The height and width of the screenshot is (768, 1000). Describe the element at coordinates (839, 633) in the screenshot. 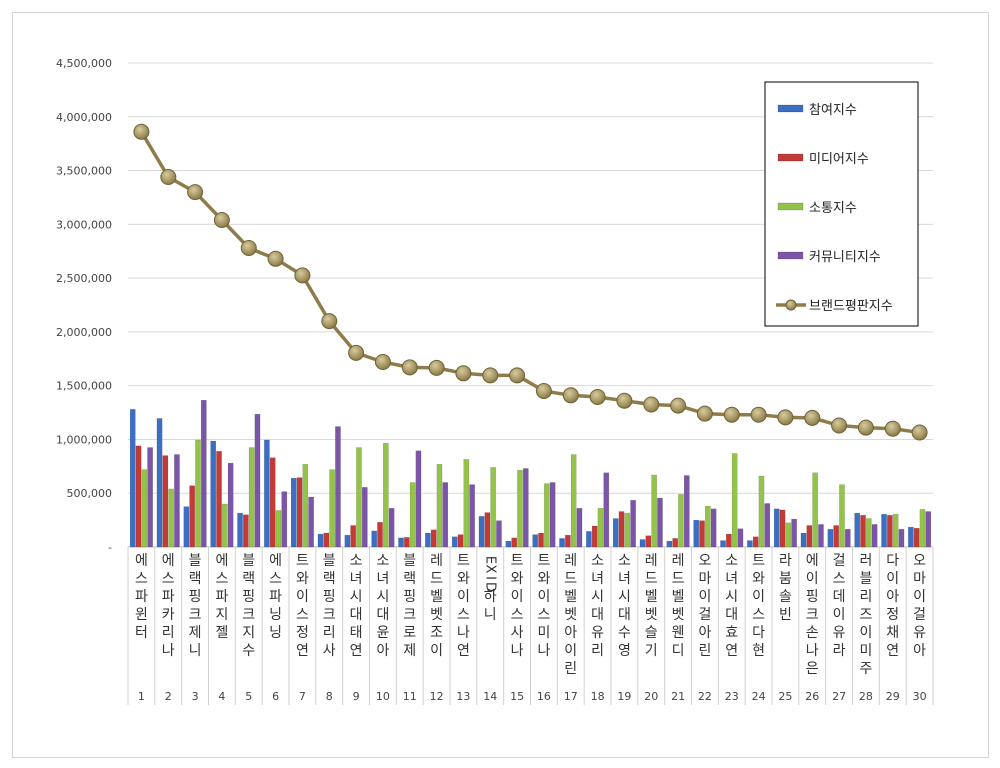

I see `category-label-char: 유` at that location.